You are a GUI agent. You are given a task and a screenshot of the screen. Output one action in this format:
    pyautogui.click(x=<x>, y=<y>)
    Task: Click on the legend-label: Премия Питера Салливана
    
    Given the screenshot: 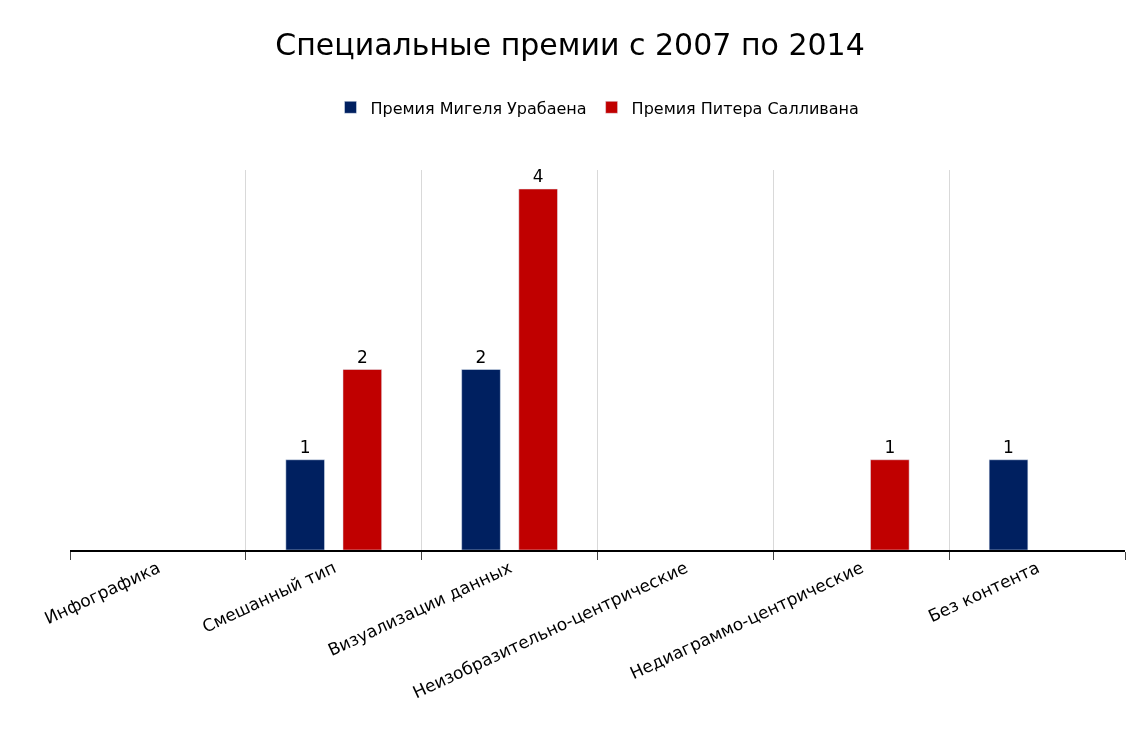 What is the action you would take?
    pyautogui.click(x=745, y=108)
    